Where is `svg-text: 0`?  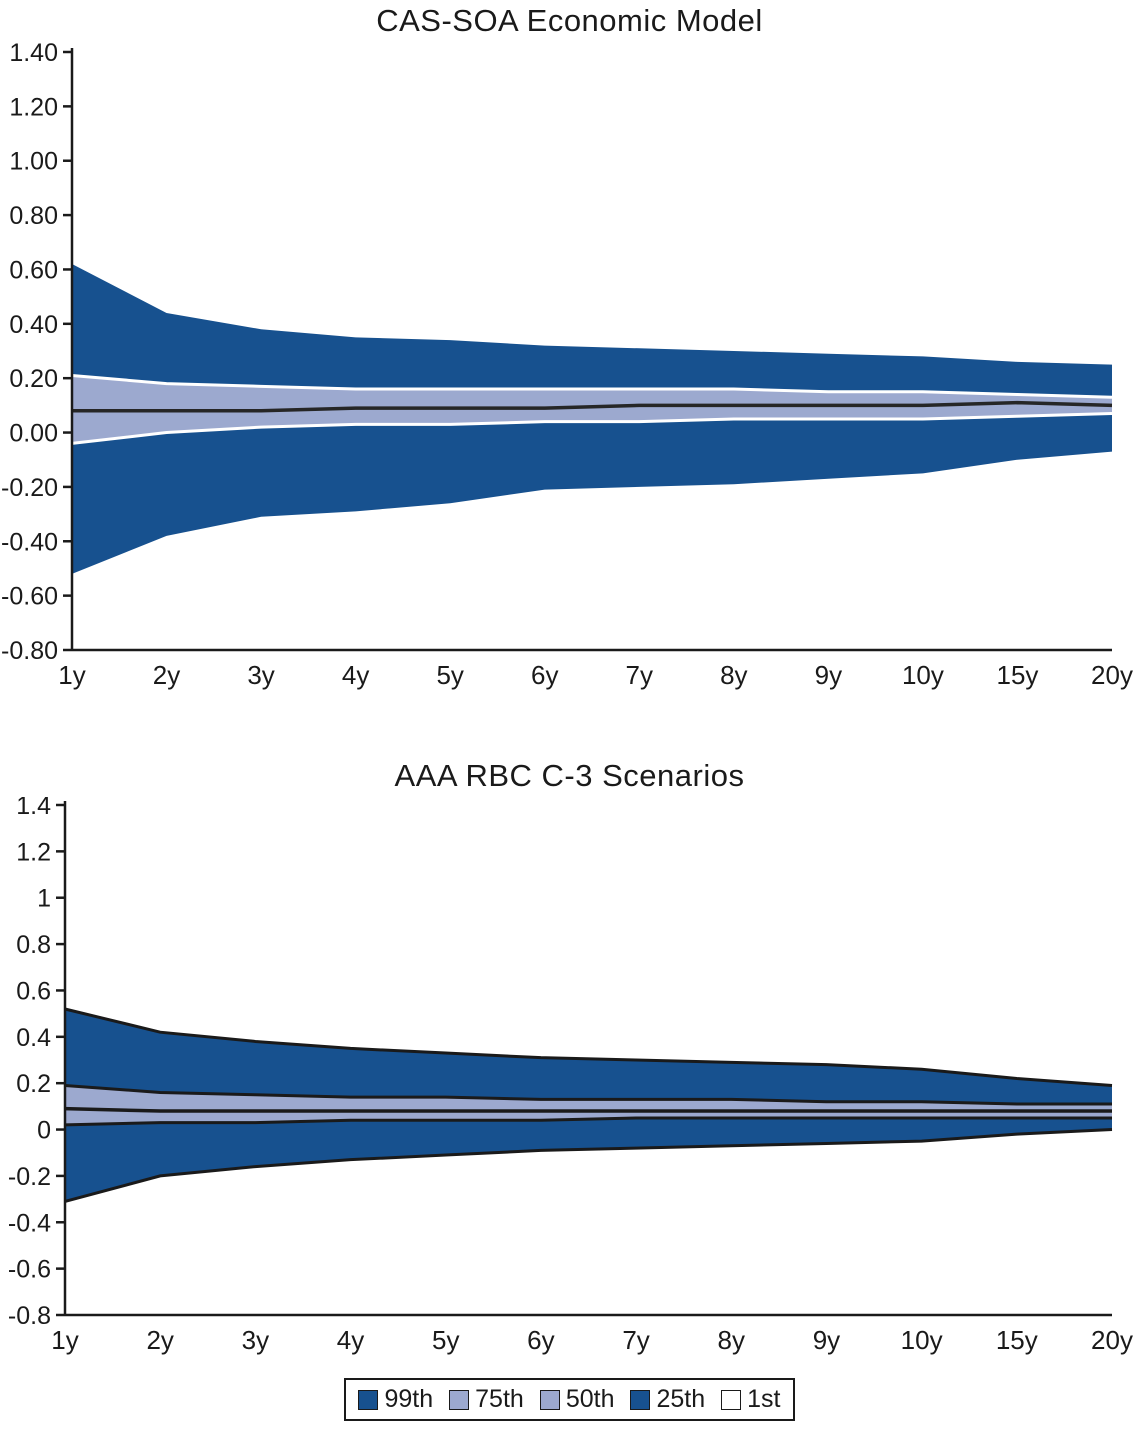 svg-text: 0 is located at coordinates (44, 1131).